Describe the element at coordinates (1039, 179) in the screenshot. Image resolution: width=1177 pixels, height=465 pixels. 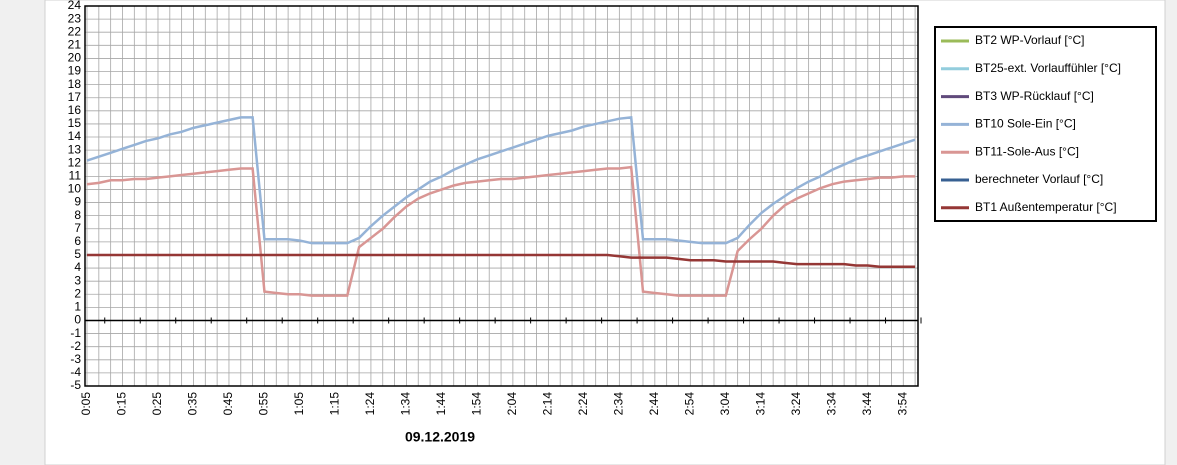
I see `legend-label: berechneter Vorlauf [°C]` at that location.